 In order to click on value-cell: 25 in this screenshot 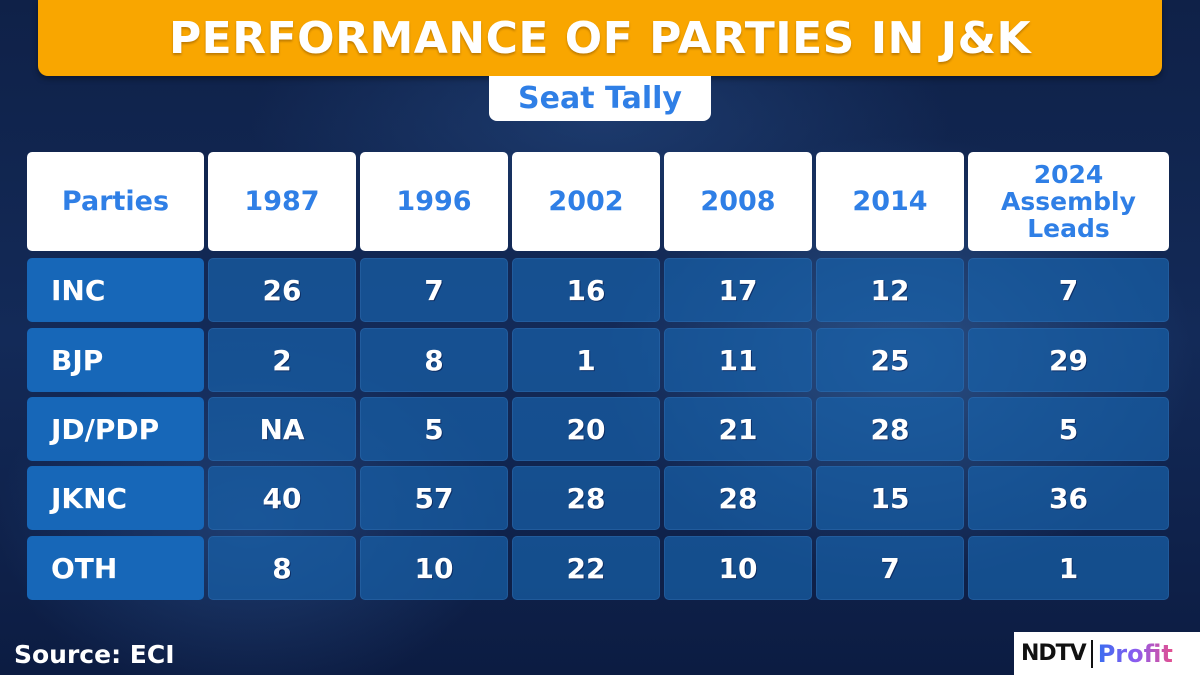, I will do `click(890, 360)`.